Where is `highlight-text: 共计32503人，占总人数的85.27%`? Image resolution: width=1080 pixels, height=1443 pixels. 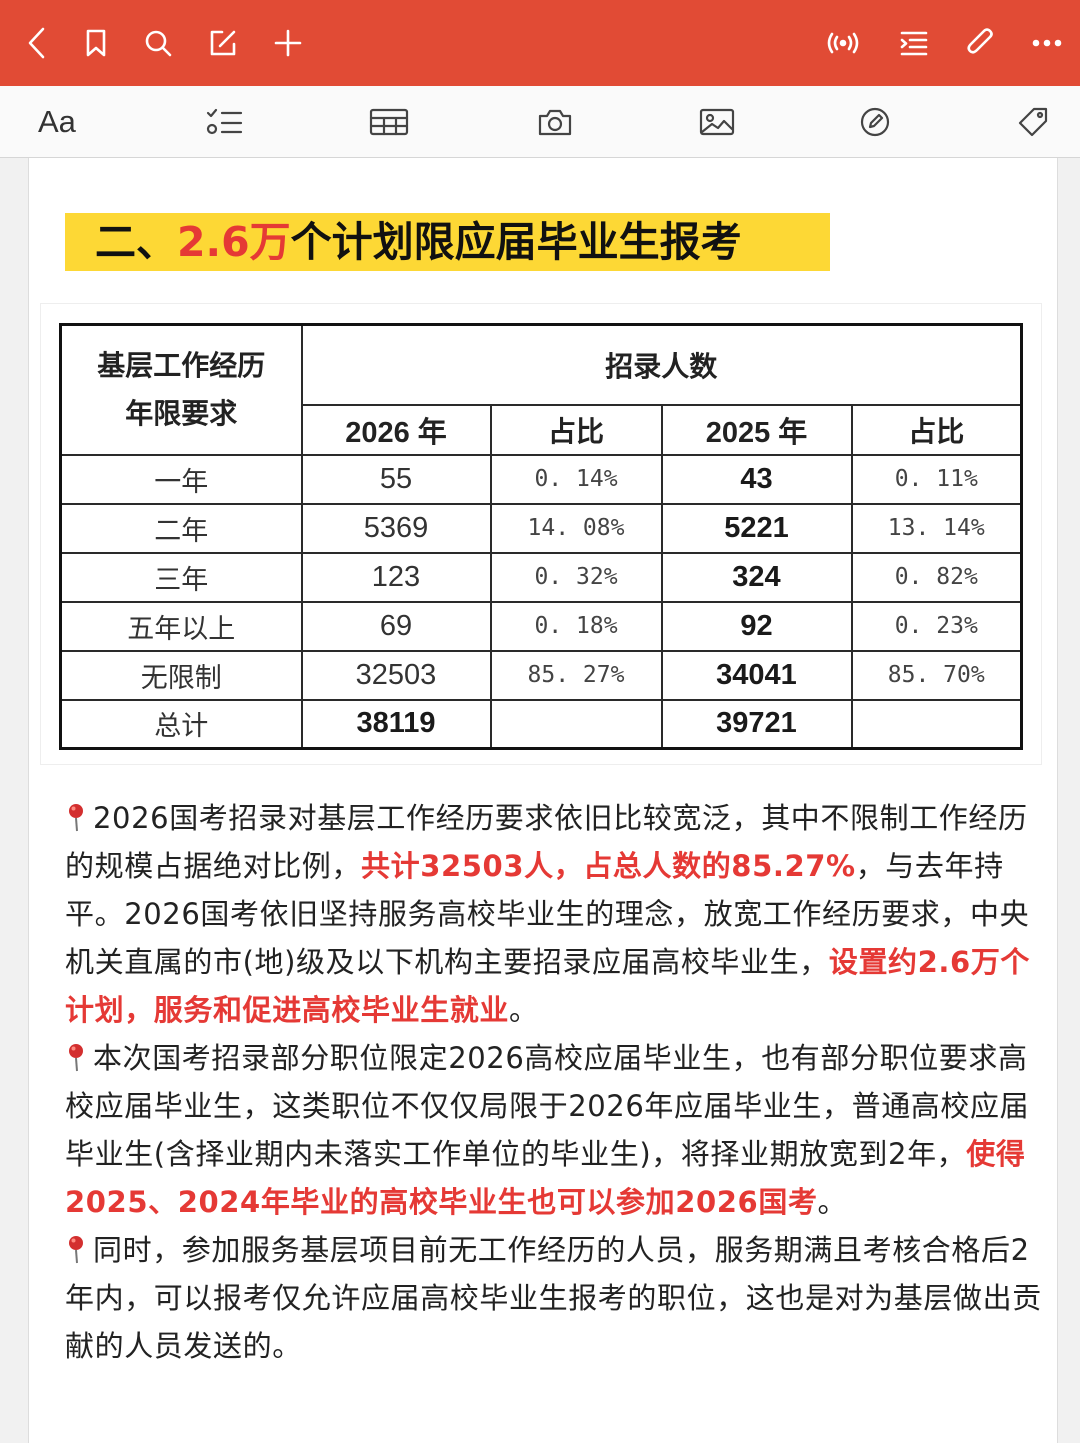 highlight-text: 共计32503人，占总人数的85.27% is located at coordinates (608, 866).